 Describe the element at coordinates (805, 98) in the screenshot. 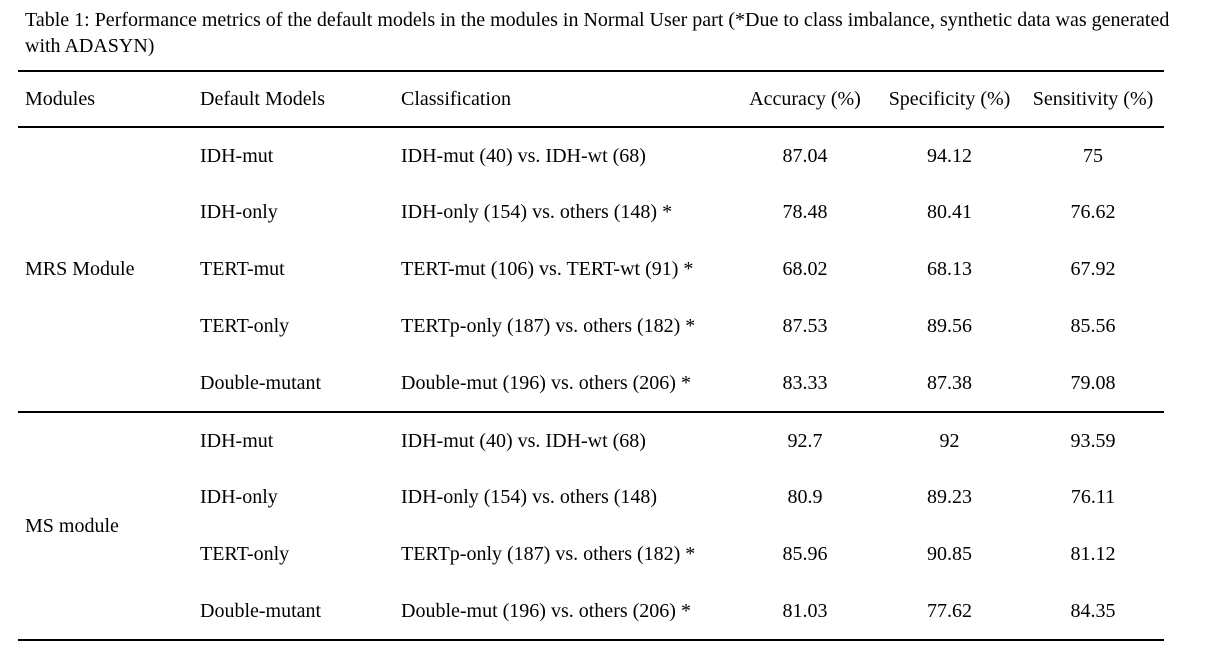

I see `column-header: Accuracy (%)` at that location.